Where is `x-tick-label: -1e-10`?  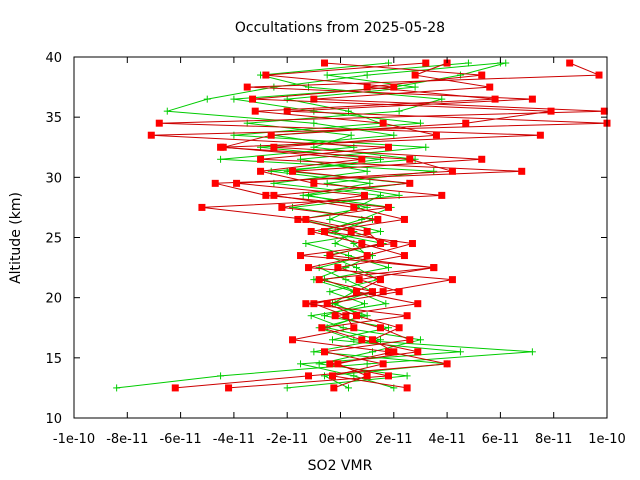
x-tick-label: -1e-10 is located at coordinates (74, 439).